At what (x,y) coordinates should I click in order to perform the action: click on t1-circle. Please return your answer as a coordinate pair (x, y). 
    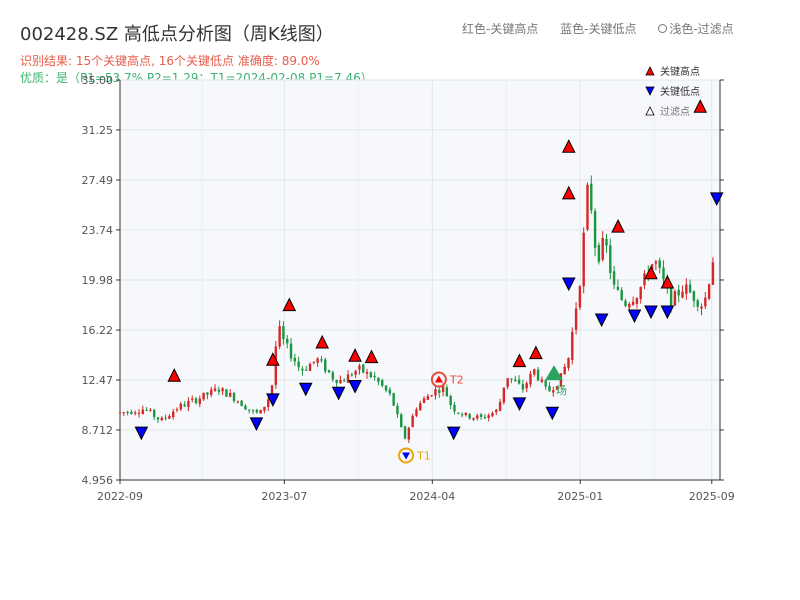
    Looking at the image, I should click on (406, 455).